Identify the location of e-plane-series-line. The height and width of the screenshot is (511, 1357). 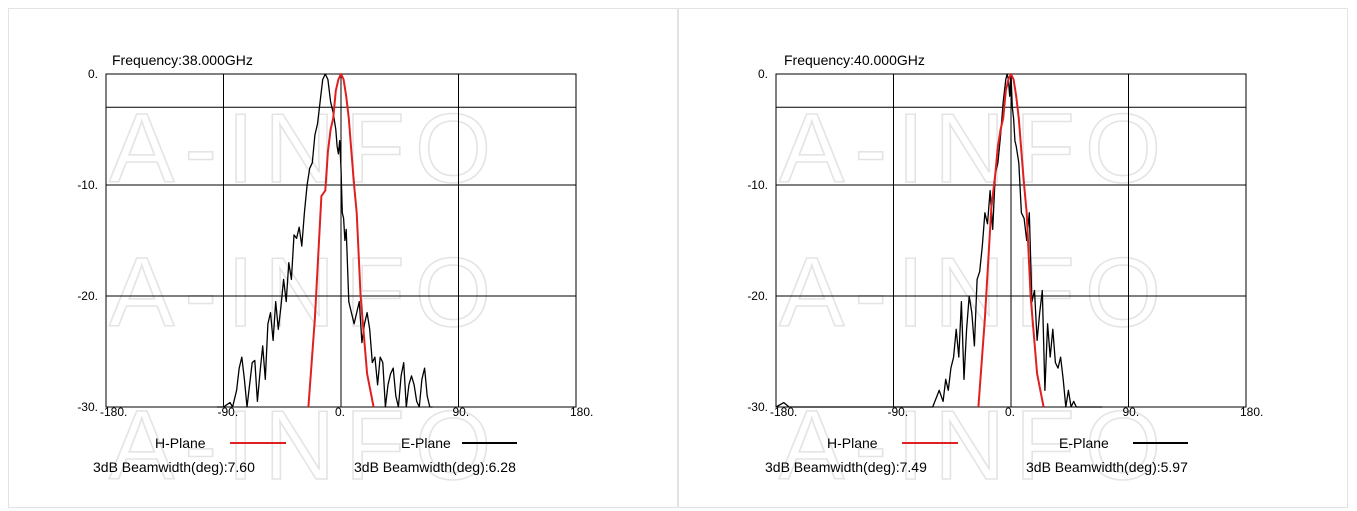
(325, 240).